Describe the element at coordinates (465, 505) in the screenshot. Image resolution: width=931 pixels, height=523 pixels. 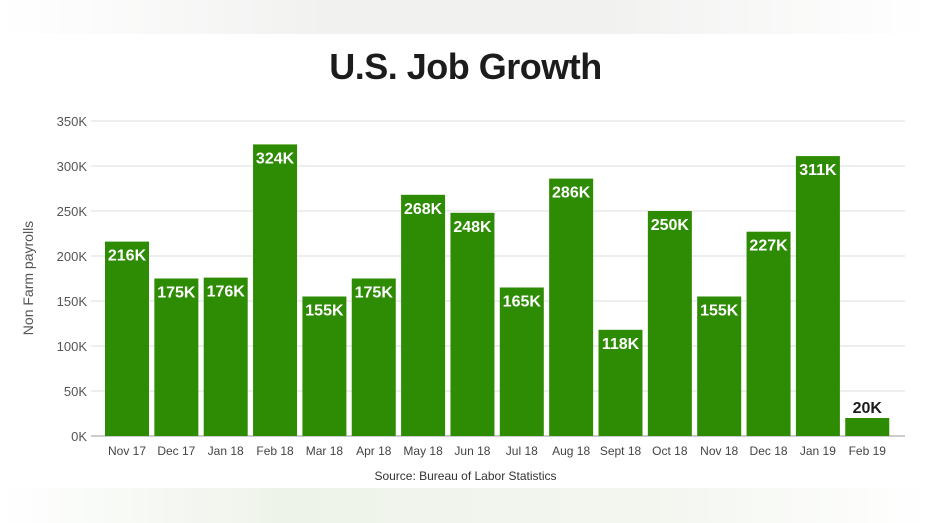
I see `bottom-fade-band` at that location.